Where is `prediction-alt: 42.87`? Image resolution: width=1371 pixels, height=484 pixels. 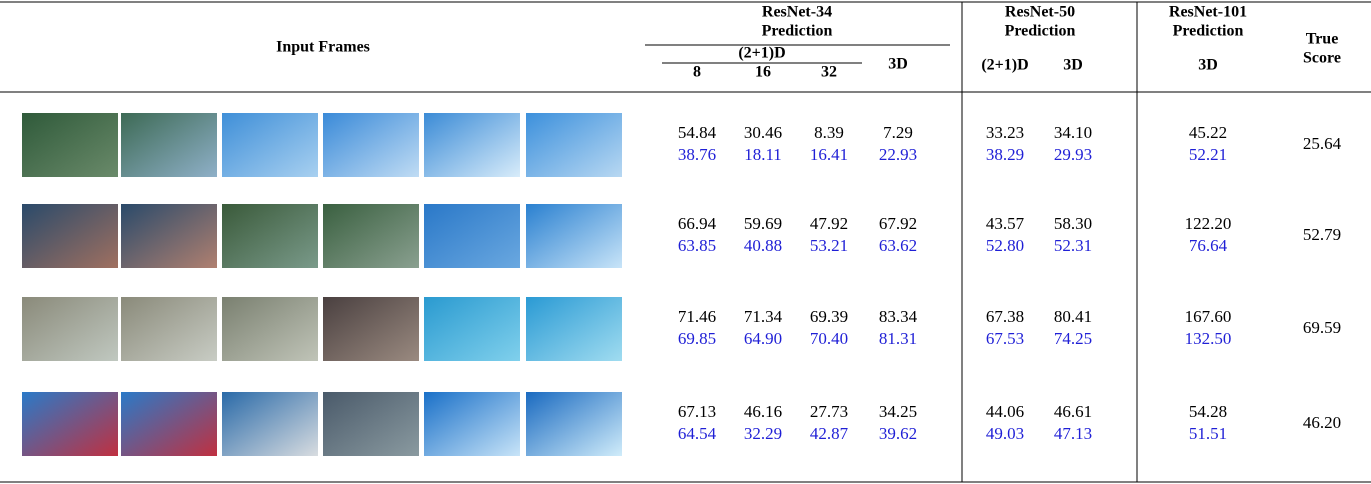 prediction-alt: 42.87 is located at coordinates (829, 433).